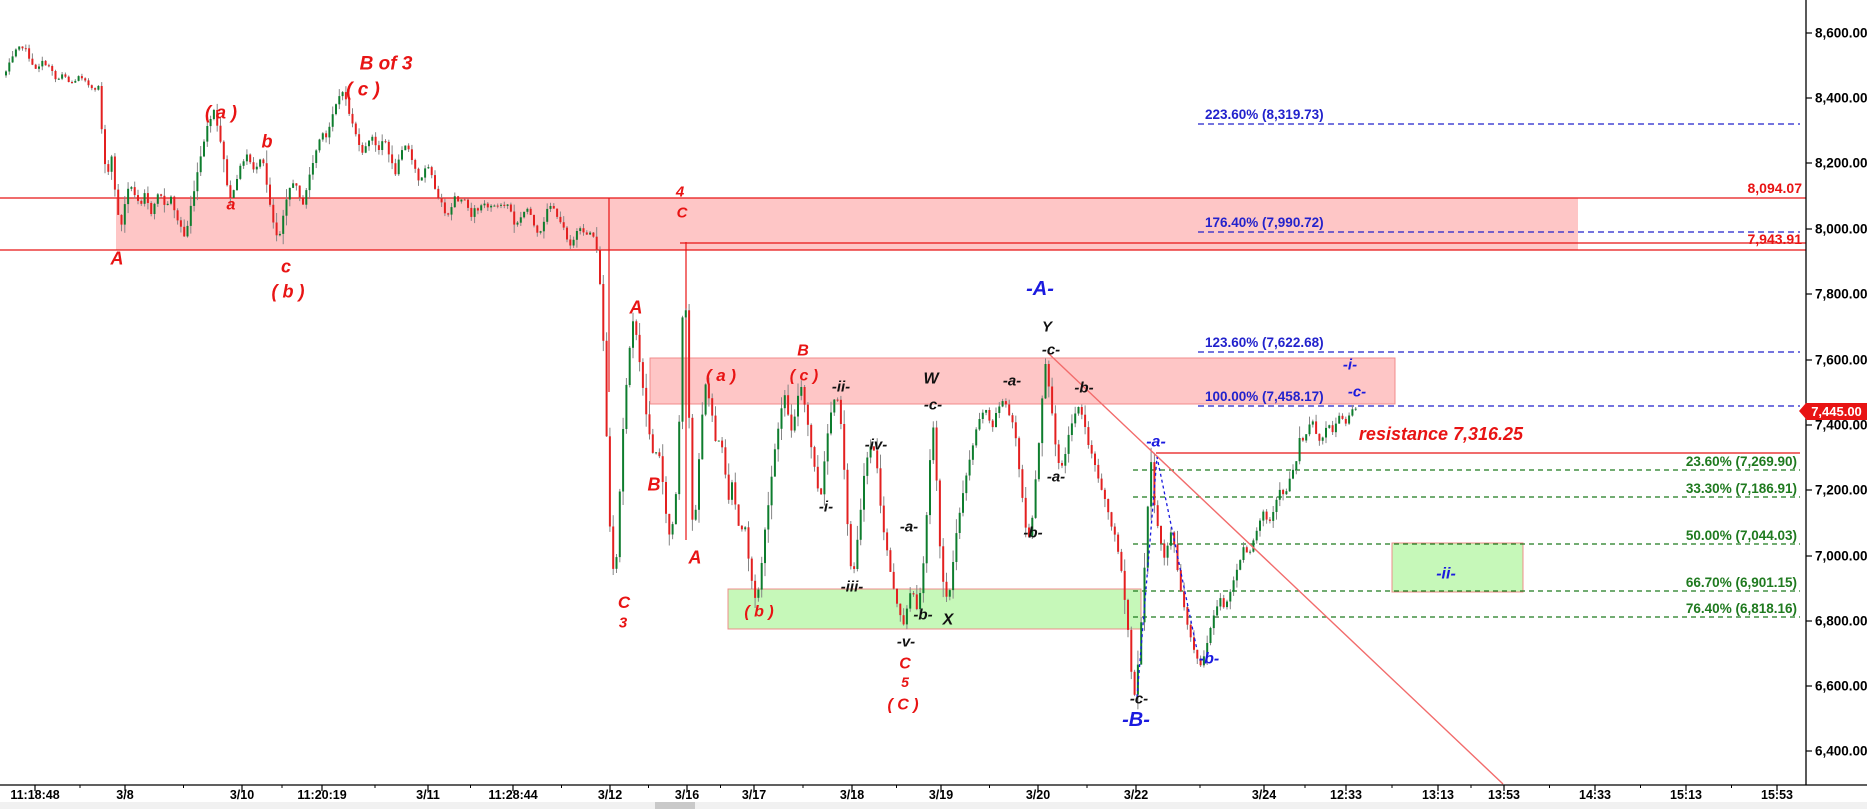 This screenshot has width=1867, height=809. Describe the element at coordinates (1777, 795) in the screenshot. I see `time-tick-label: 15:53` at that location.